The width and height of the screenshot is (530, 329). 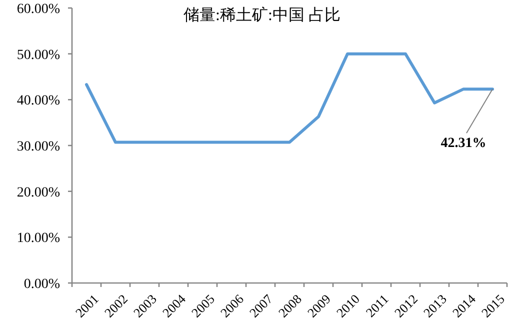 What do you see at coordinates (38, 147) in the screenshot?
I see `y-tick-label: 30.00%` at bounding box center [38, 147].